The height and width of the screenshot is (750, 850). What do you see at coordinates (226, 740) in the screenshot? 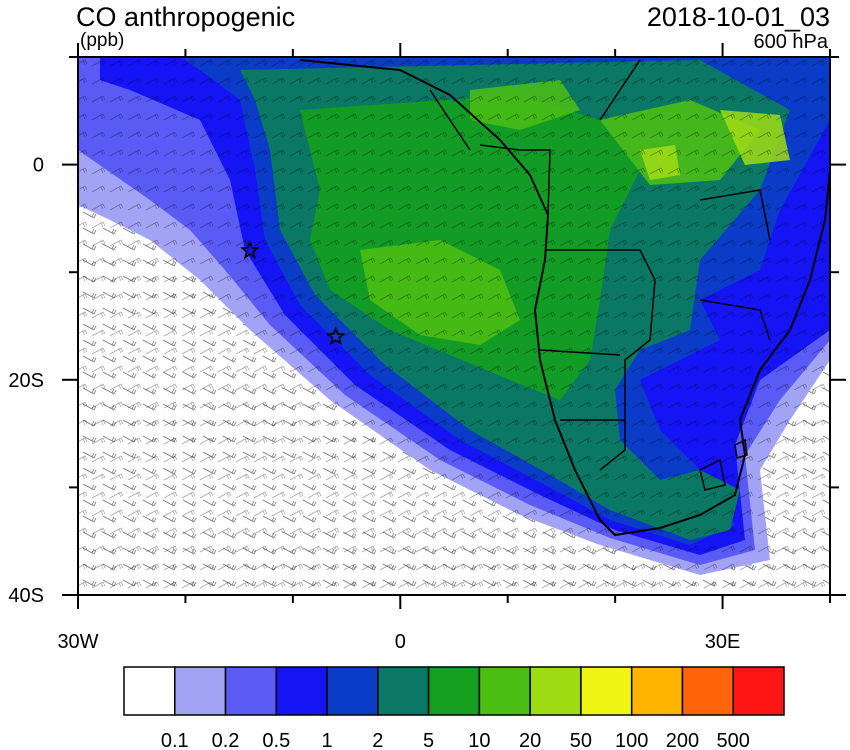
I see `colorbar-label: 0.2` at bounding box center [226, 740].